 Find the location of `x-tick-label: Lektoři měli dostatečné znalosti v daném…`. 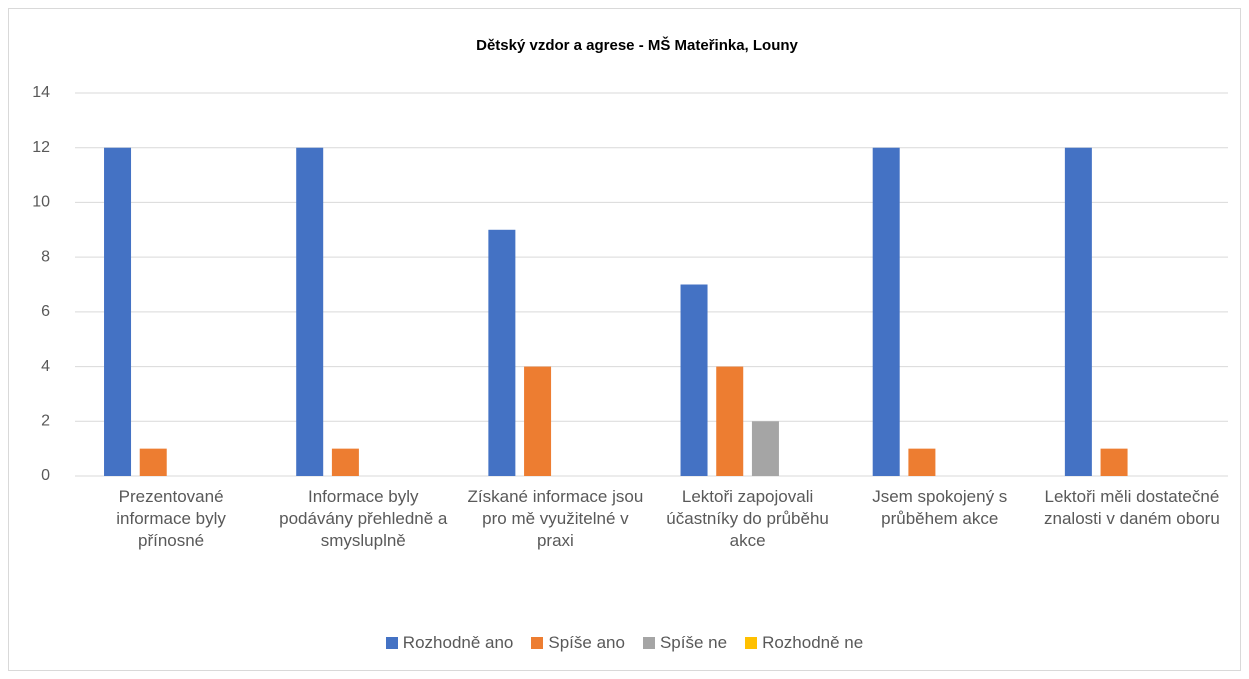

x-tick-label: Lektoři měli dostatečné znalosti v daném… is located at coordinates (1132, 507).